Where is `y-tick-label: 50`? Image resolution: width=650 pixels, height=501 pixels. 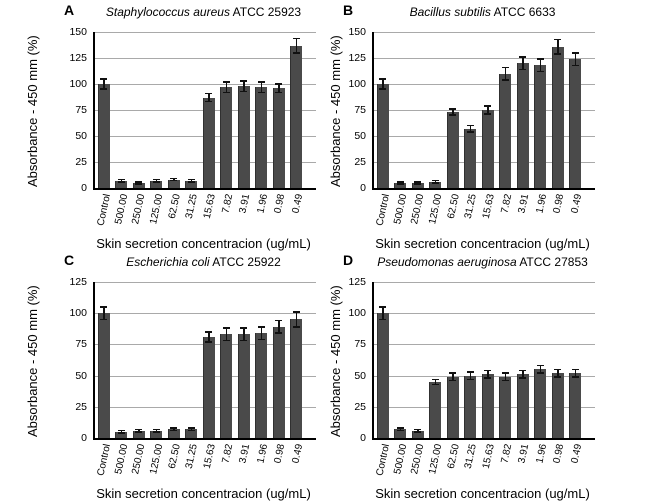
y-tick-label: 50 is located at coordinates (360, 375).